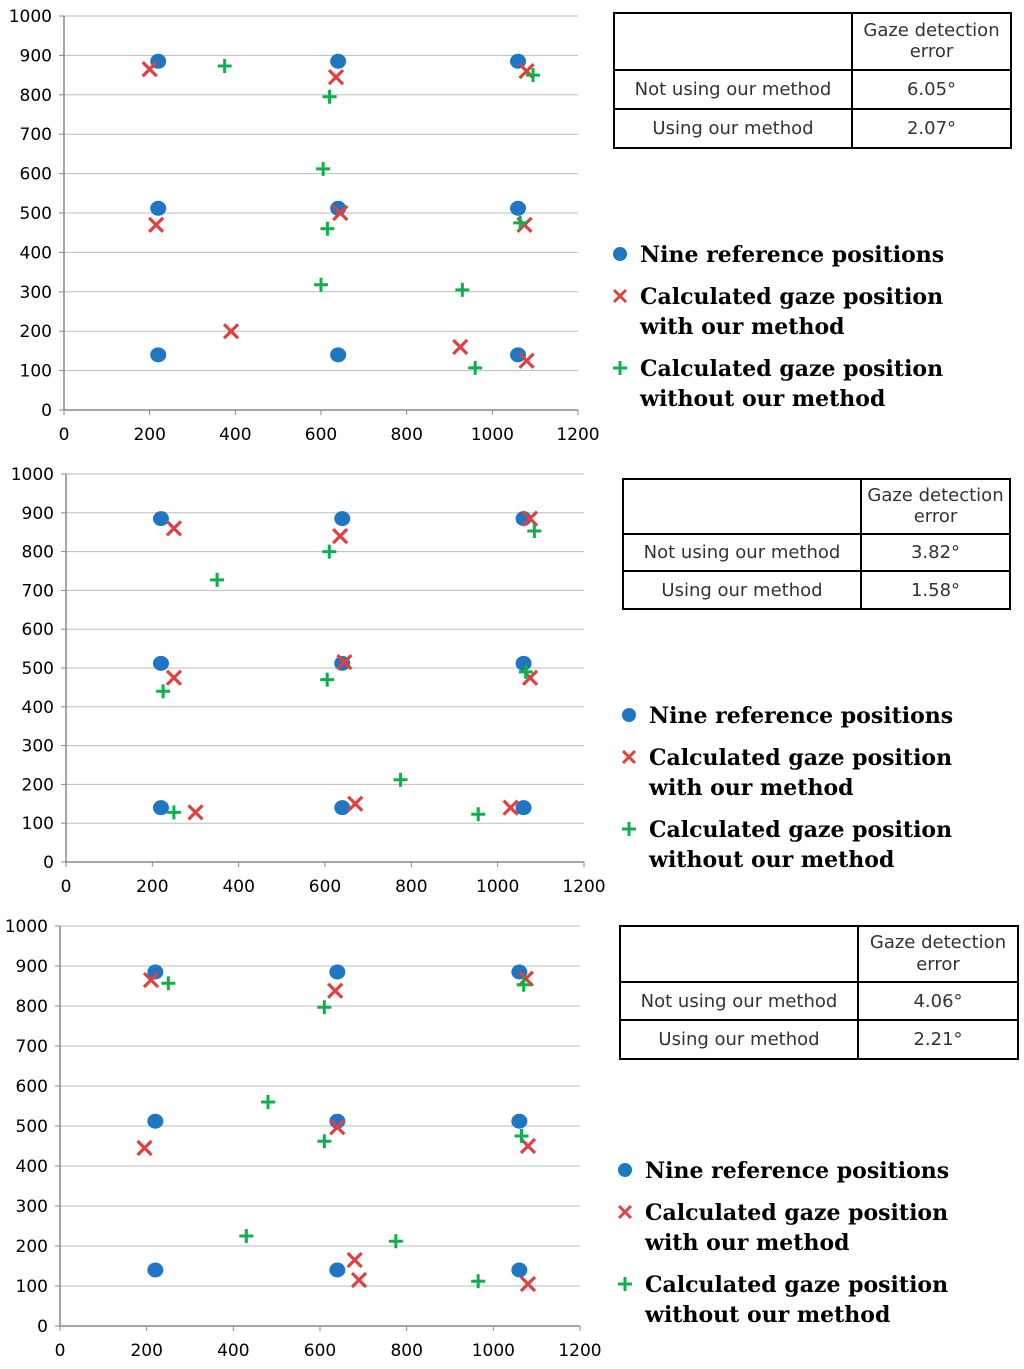  Describe the element at coordinates (32, 1007) in the screenshot. I see `y-tick-label: 800` at that location.